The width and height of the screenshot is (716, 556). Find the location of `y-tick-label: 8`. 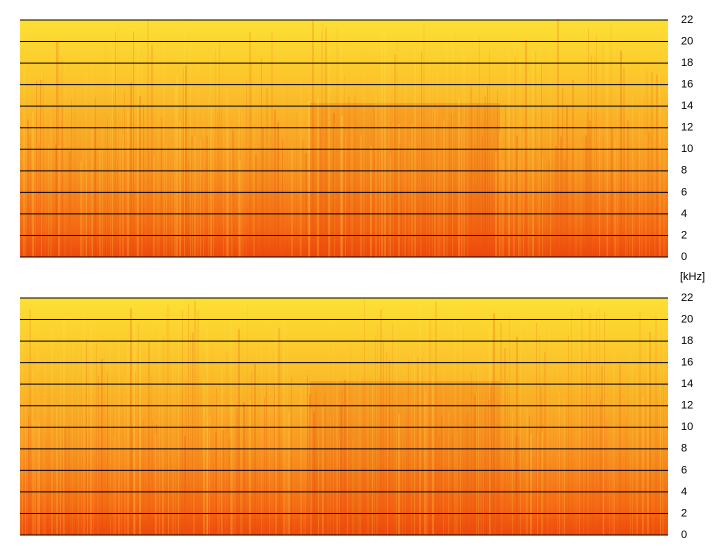

y-tick-label: 8 is located at coordinates (684, 449).